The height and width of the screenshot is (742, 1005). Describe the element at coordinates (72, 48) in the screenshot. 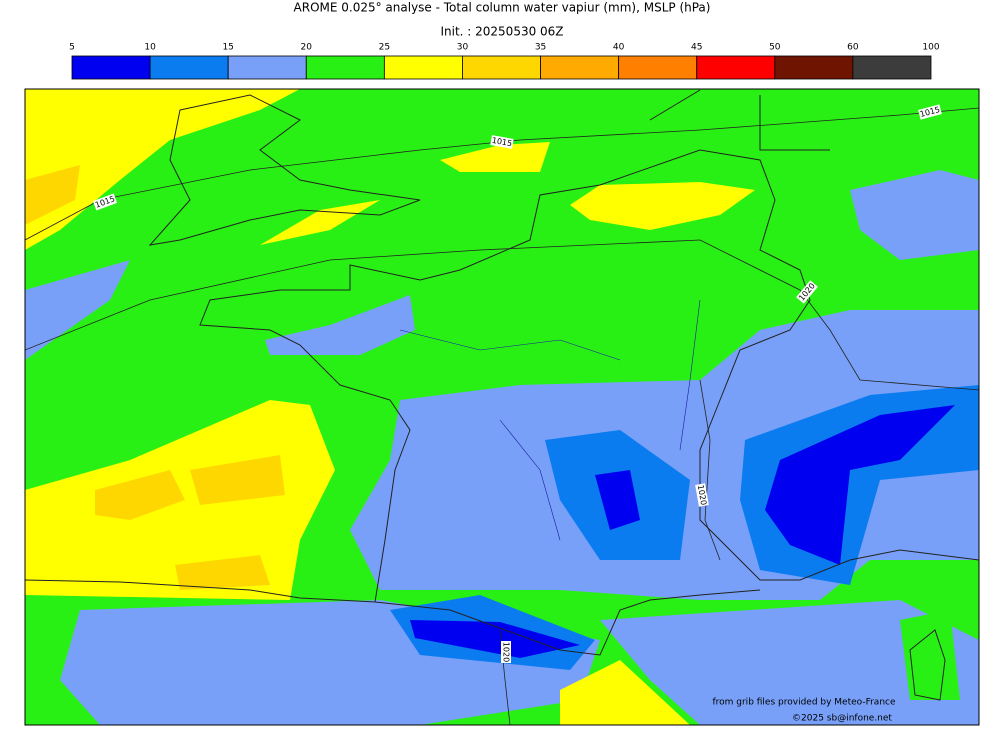

I see `colorbar-tick-label: 5` at that location.